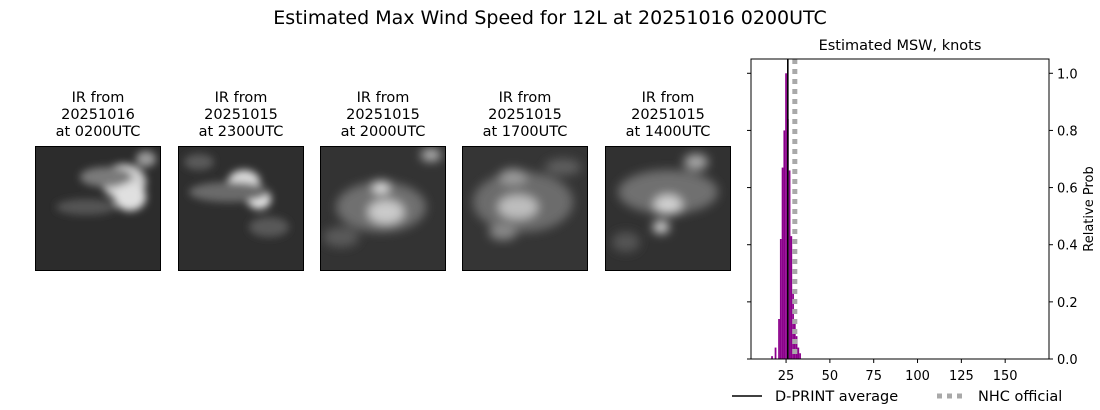  I want to click on histogram-bars, so click(786, 216).